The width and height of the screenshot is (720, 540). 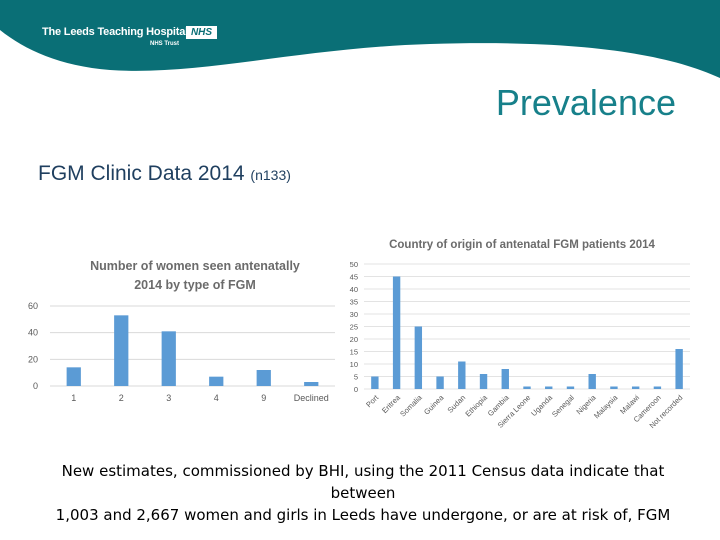 I want to click on chart2-ytick-label: 15, so click(x=354, y=352).